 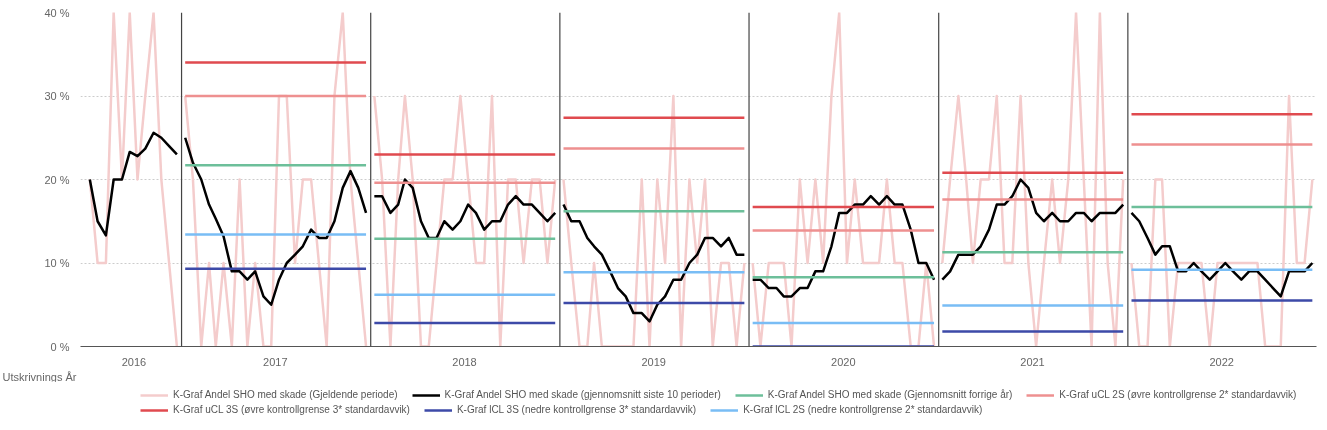 What do you see at coordinates (863, 409) in the screenshot?
I see `legend-label: K-Graf lCL 2S (nedre kontrollgrense 2* standardavvik)` at bounding box center [863, 409].